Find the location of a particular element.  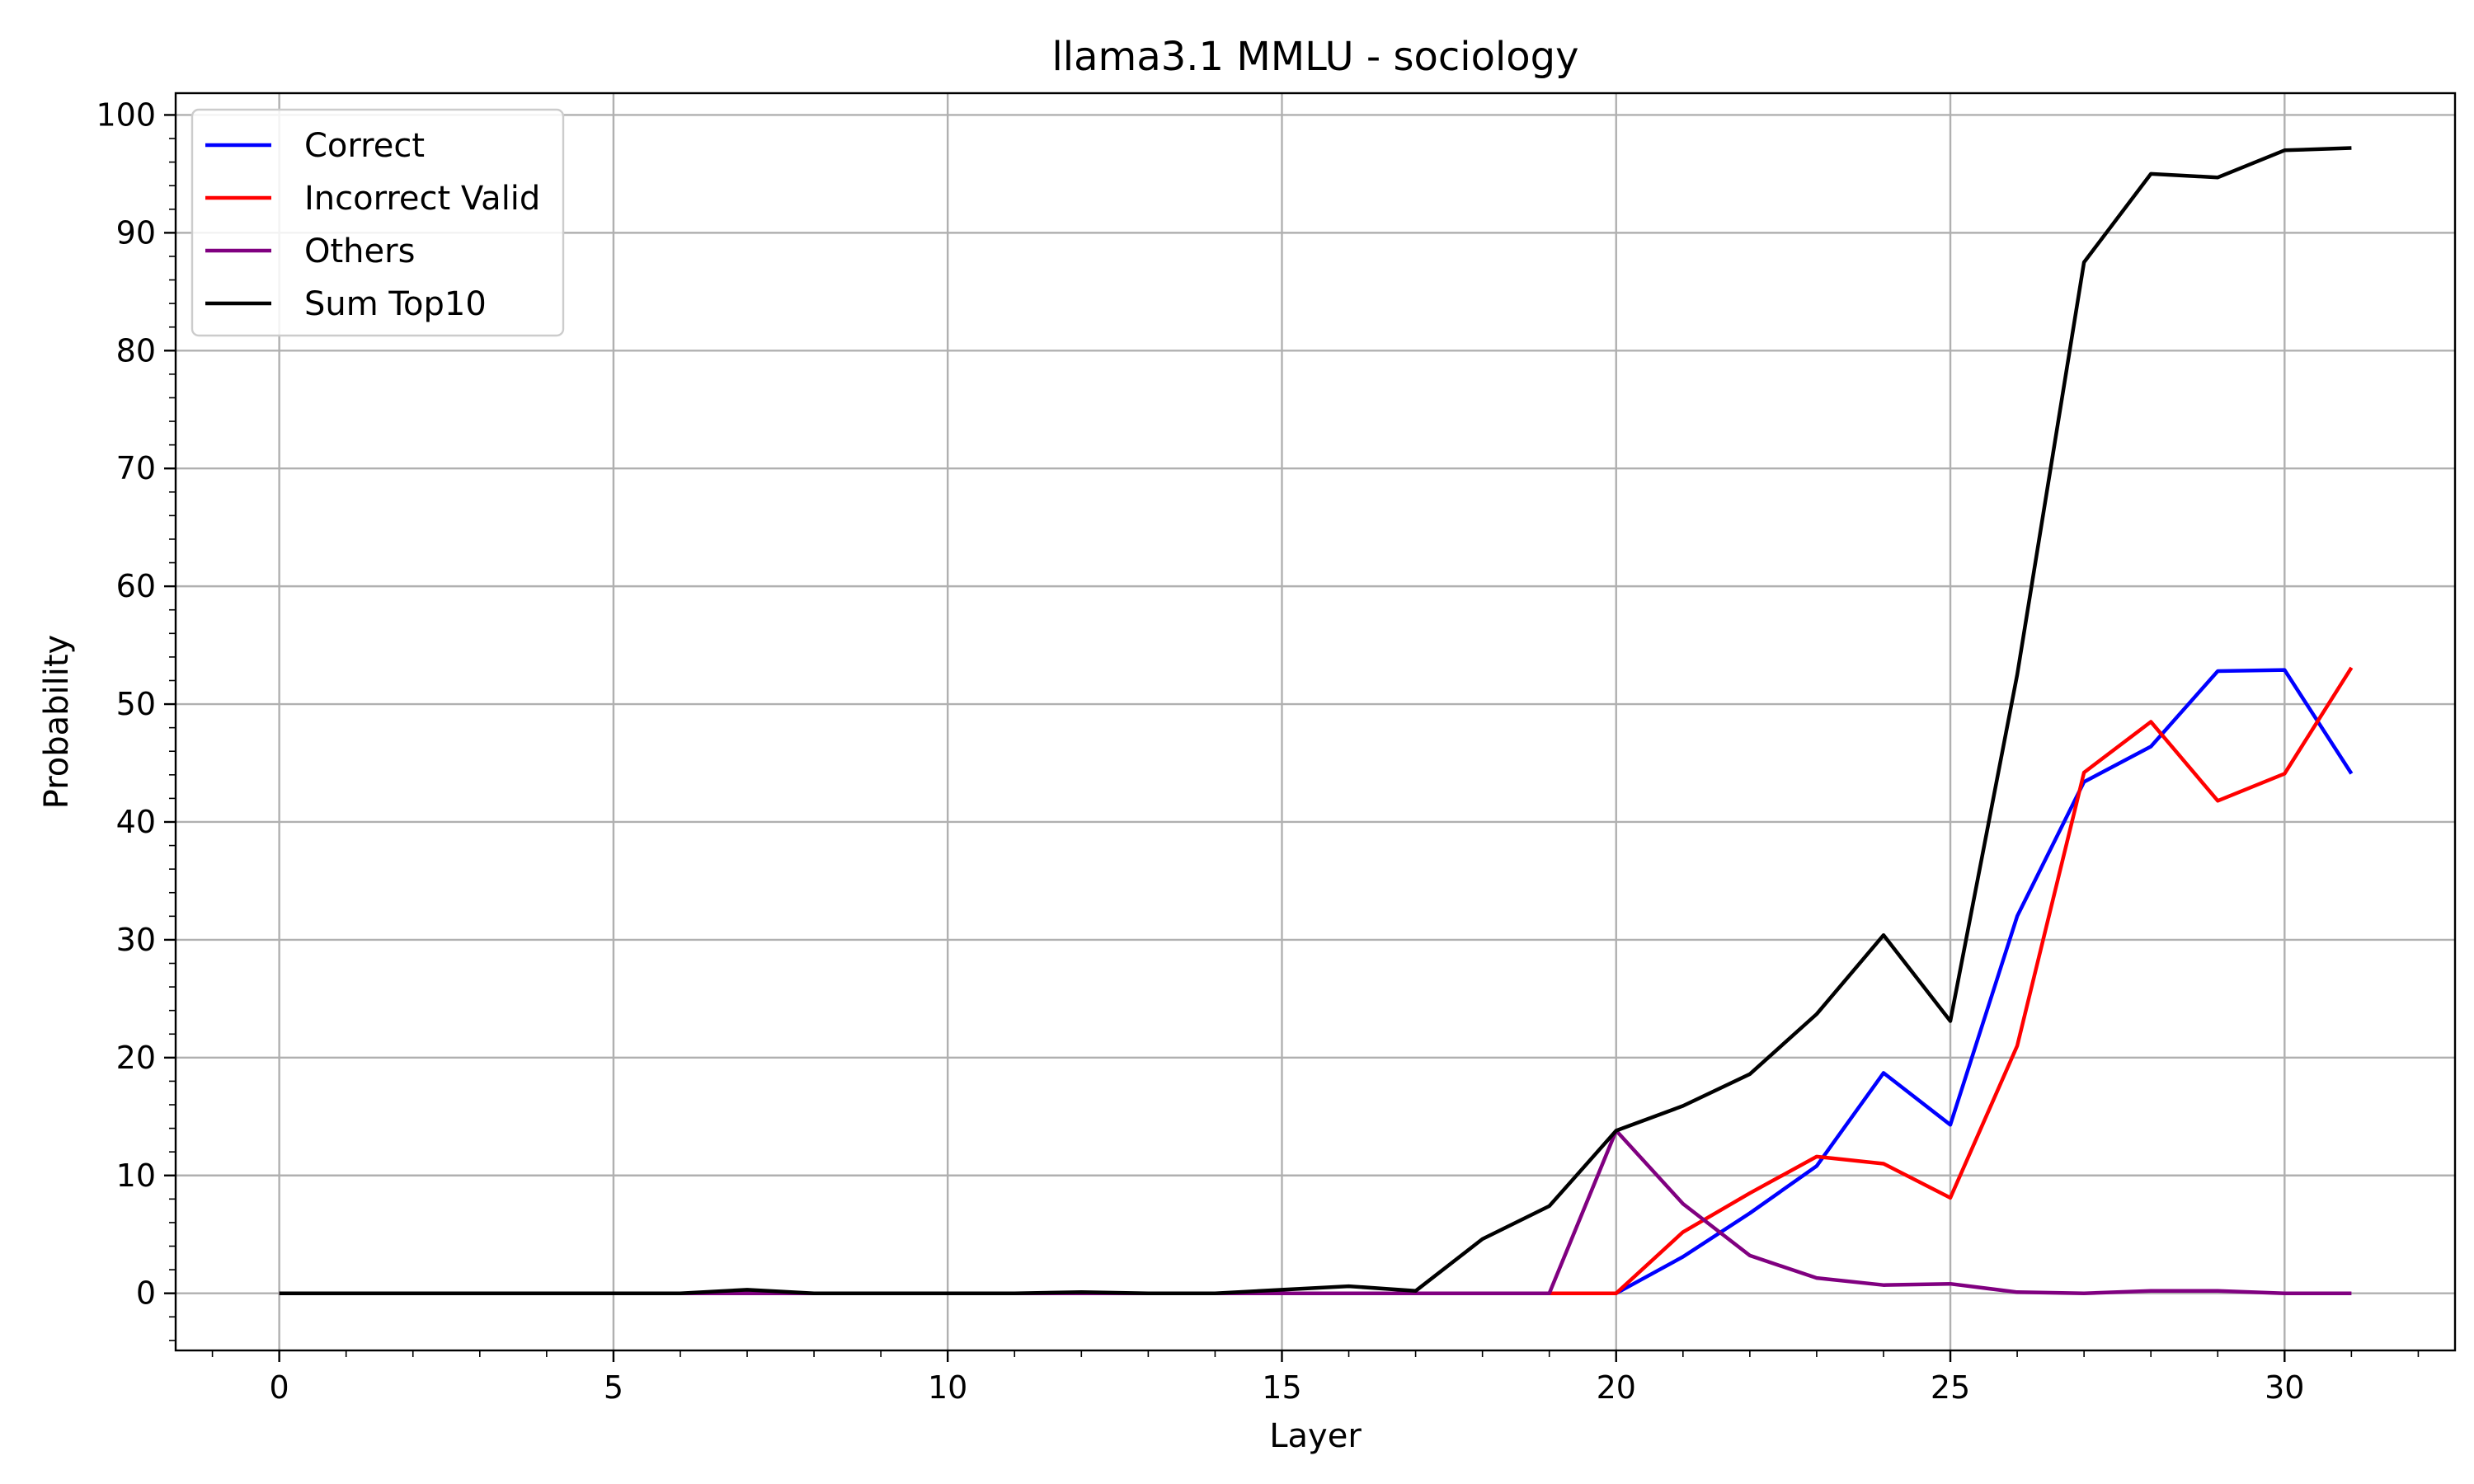

x-axis-label: Layer is located at coordinates (1315, 1436).